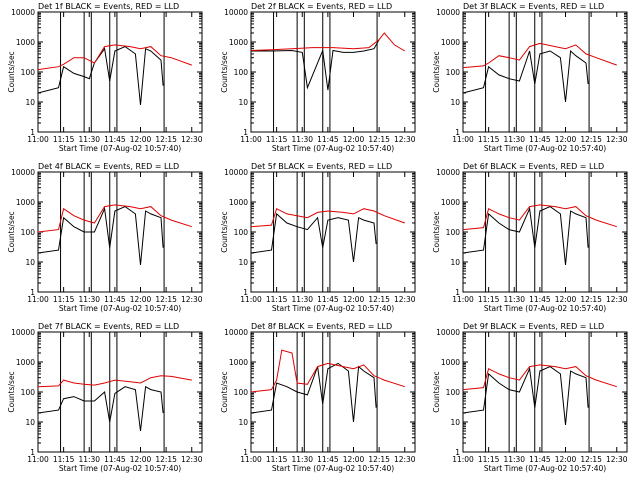 Image resolution: width=640 pixels, height=480 pixels. Describe the element at coordinates (321, 6) in the screenshot. I see `panel-title: Det 2f BLACK = Events, RED = LLD` at that location.